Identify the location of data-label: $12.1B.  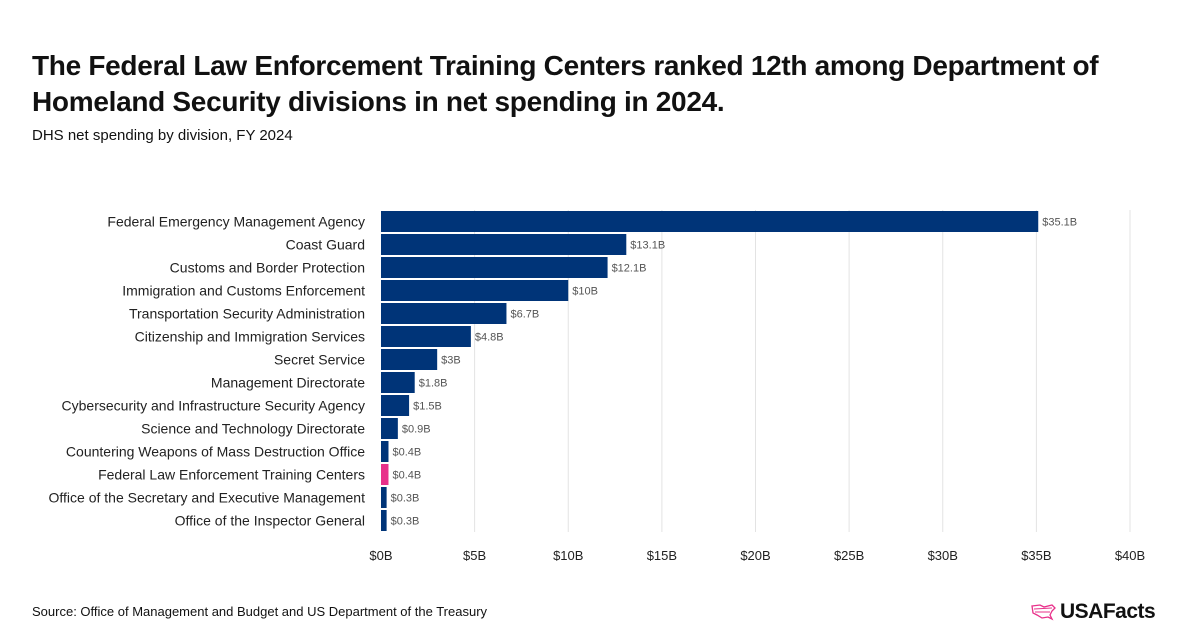
(629, 269).